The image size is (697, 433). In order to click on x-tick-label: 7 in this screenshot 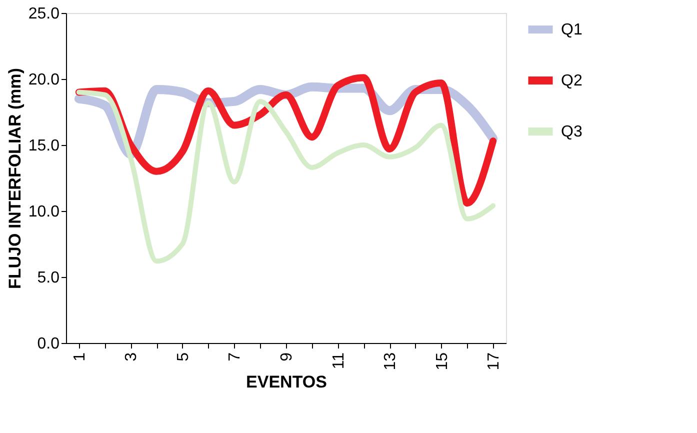, I will do `click(235, 357)`.